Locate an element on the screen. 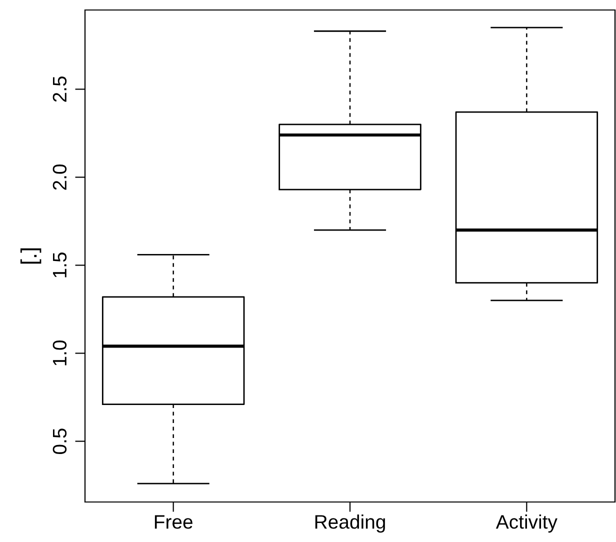 This screenshot has width=616, height=542. y-tick-label: 1.5 is located at coordinates (60, 265).